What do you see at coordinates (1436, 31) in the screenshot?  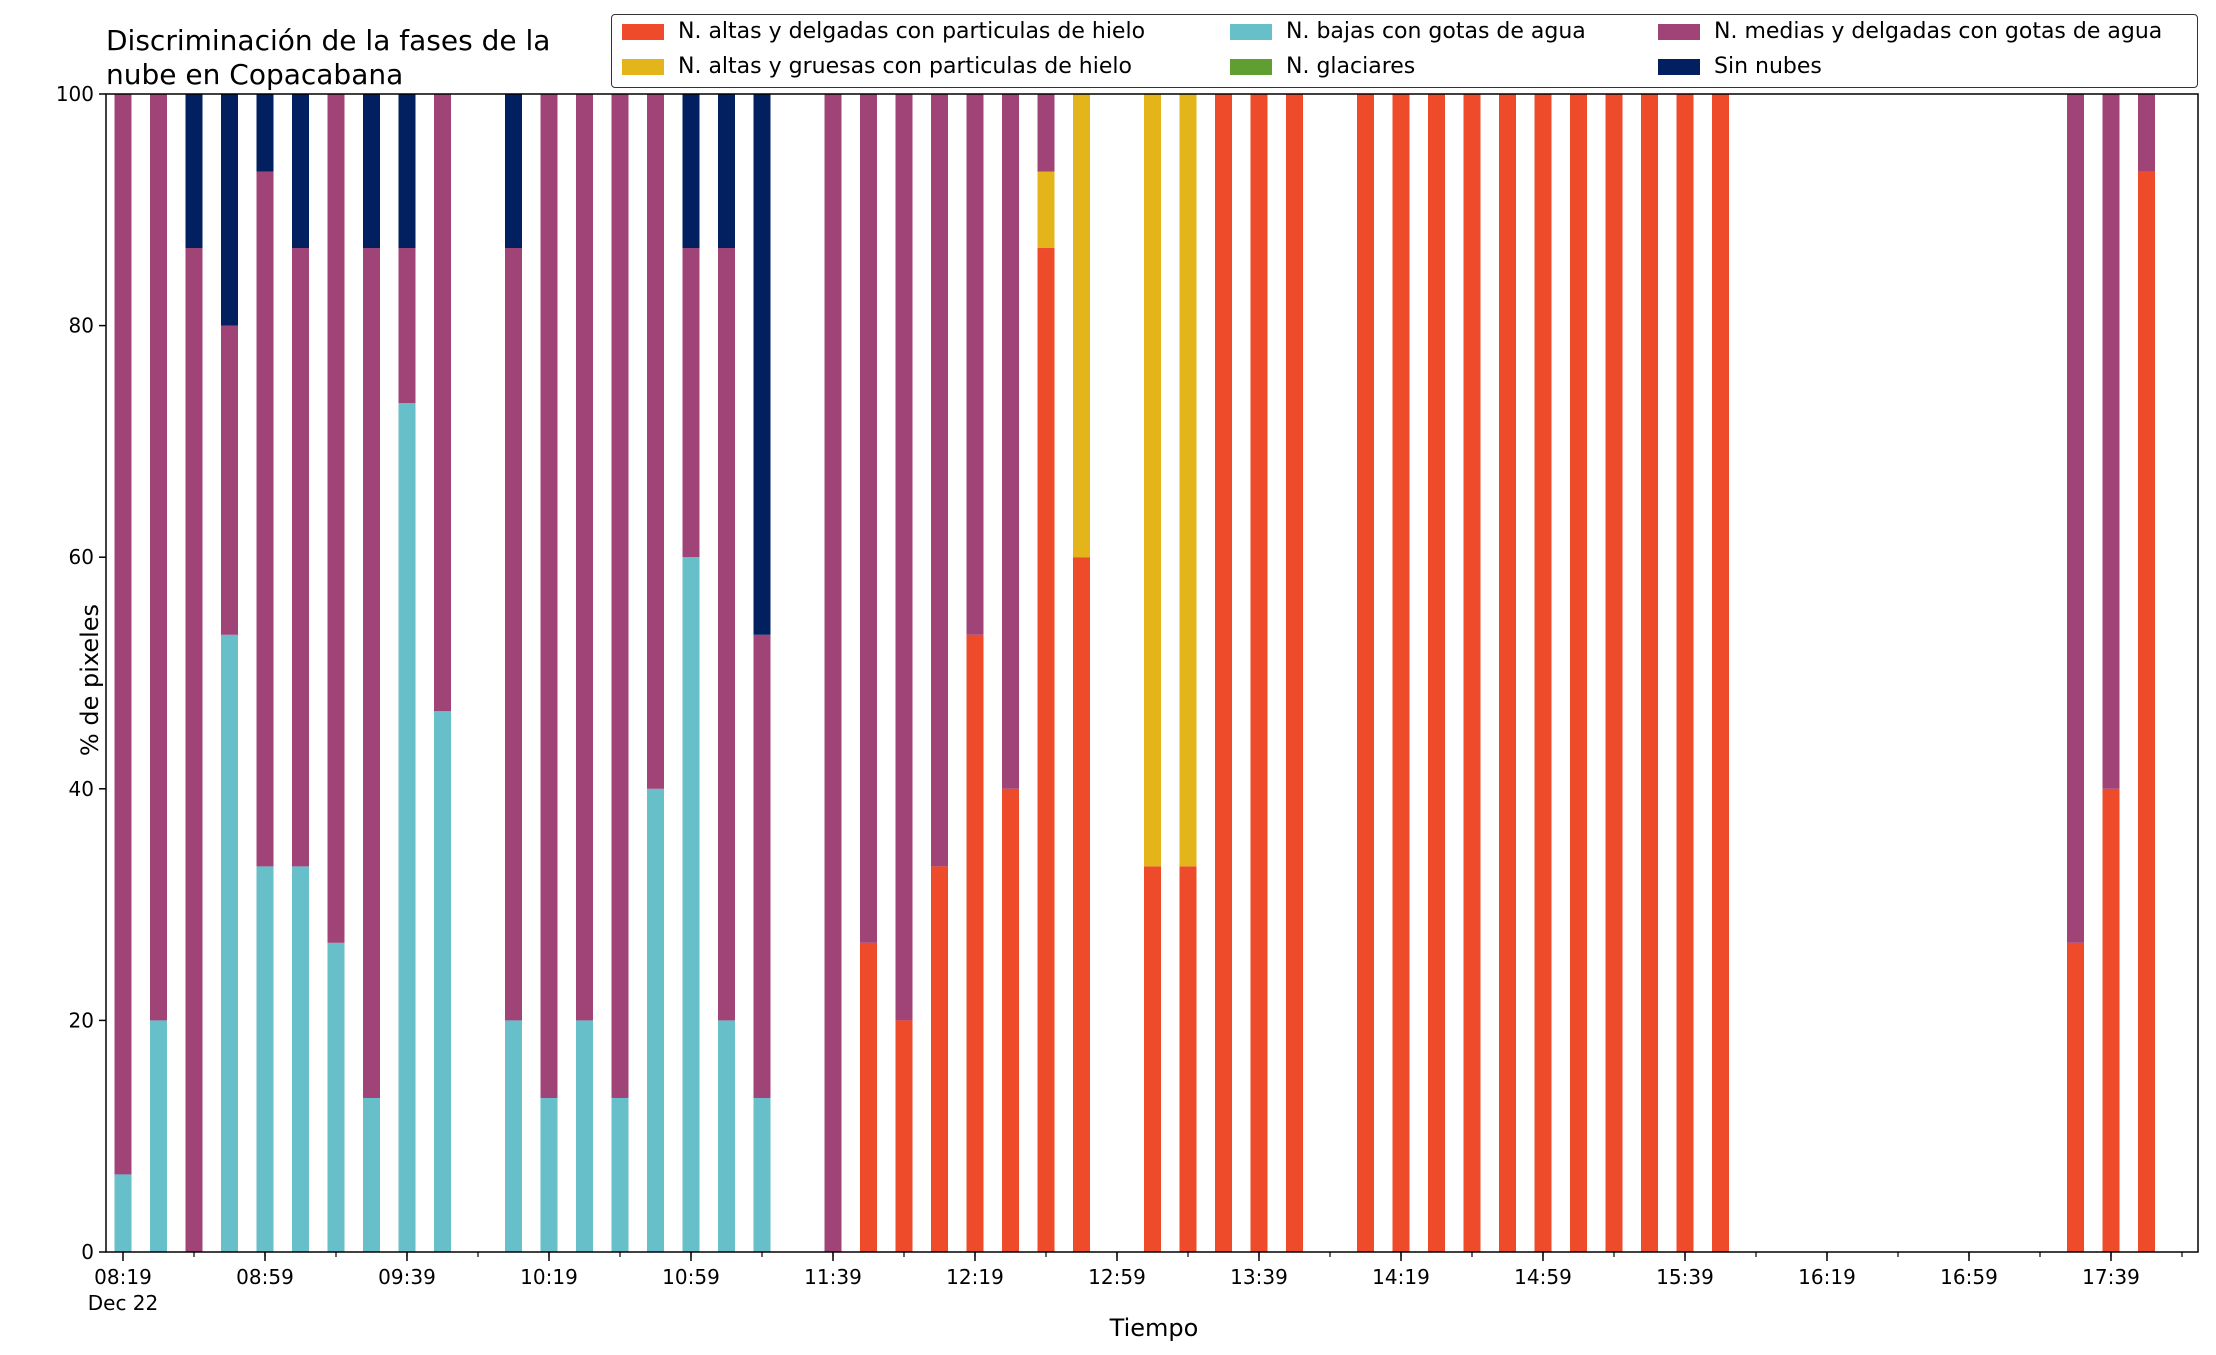 I see `legend-label: N. bajas con gotas de agua` at bounding box center [1436, 31].